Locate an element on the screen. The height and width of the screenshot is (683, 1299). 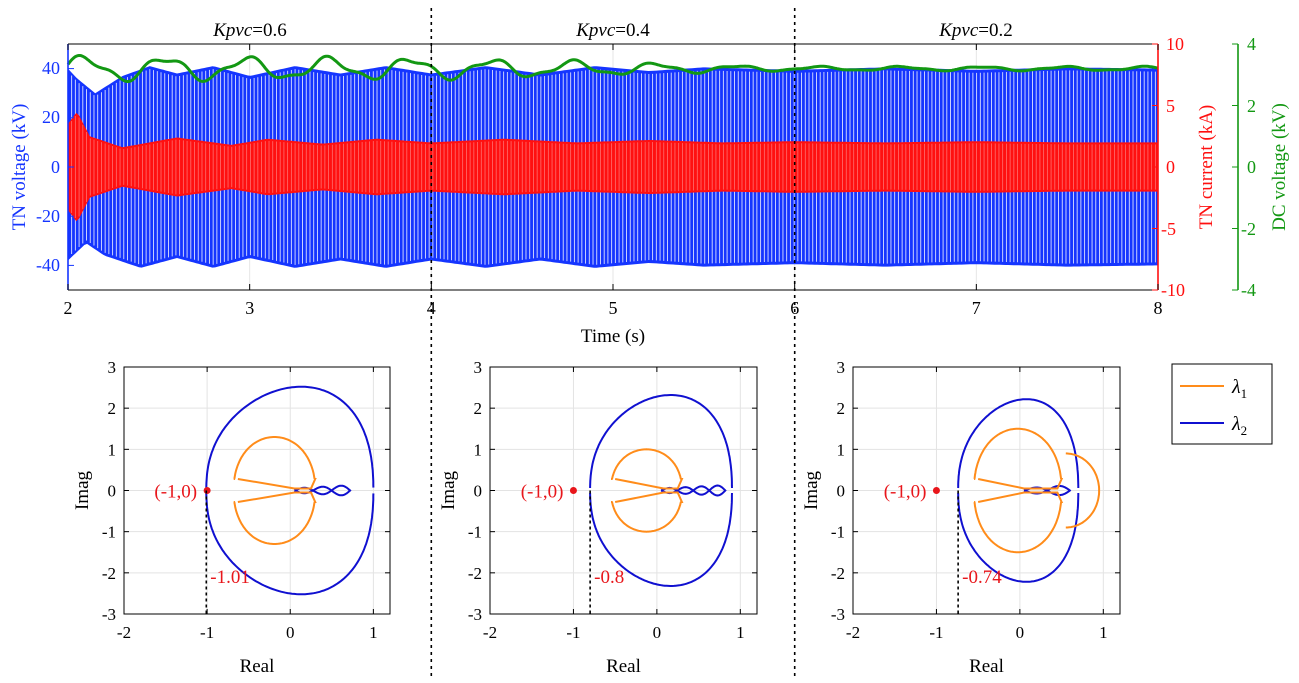
voltage-tick-label: 20 is located at coordinates (51, 117).